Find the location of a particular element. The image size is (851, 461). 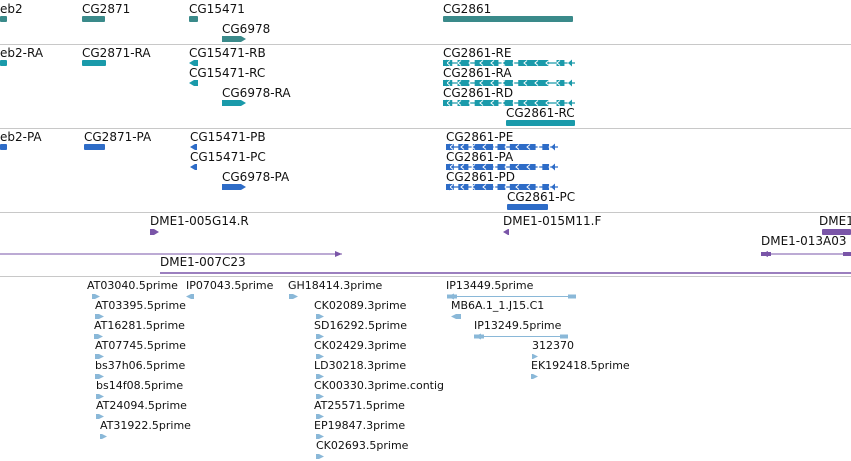

feature-bs37h06-5prime-glyph is located at coordinates (99, 376).